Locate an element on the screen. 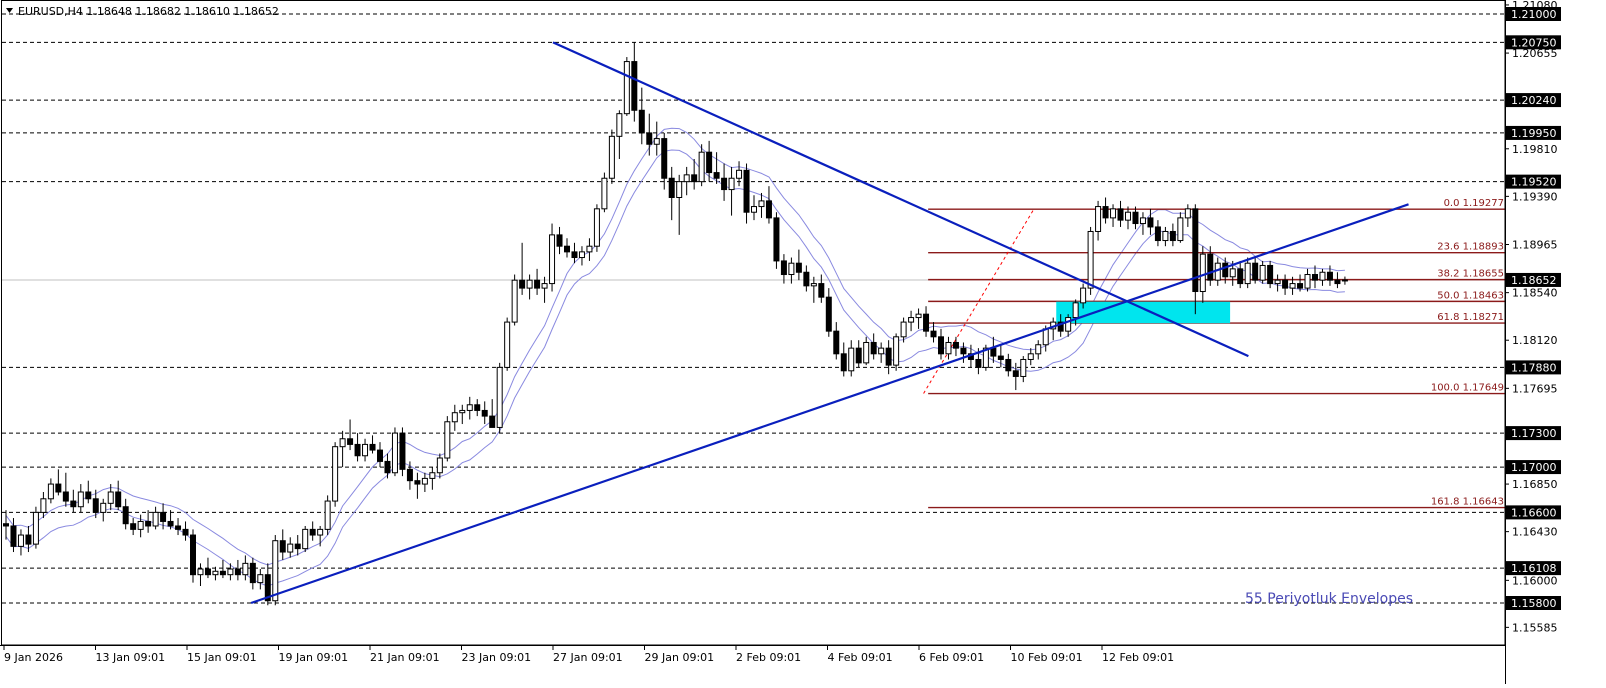 The height and width of the screenshot is (688, 1606). header-dropdown-icon is located at coordinates (9, 10).